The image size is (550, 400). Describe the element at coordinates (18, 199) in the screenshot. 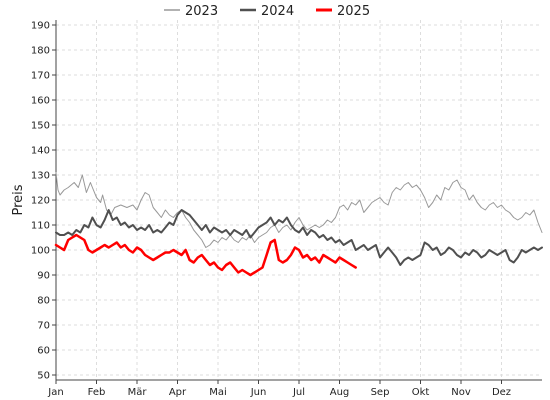

I see `y-axis-label: Preis` at that location.